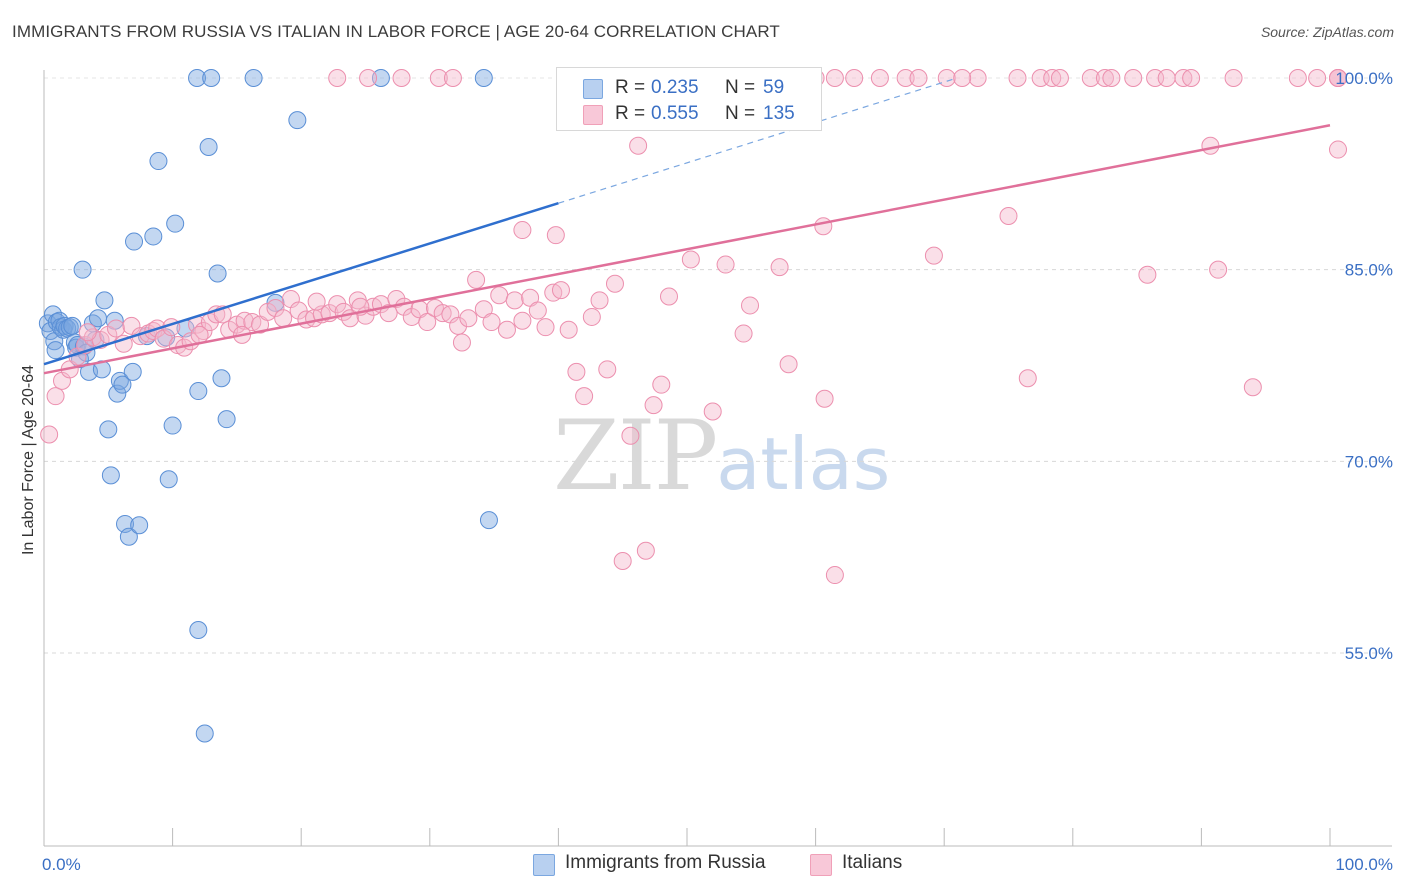 Image resolution: width=1406 pixels, height=892 pixels. Describe the element at coordinates (1369, 653) in the screenshot. I see `y-tick-label: 55.0%` at that location.